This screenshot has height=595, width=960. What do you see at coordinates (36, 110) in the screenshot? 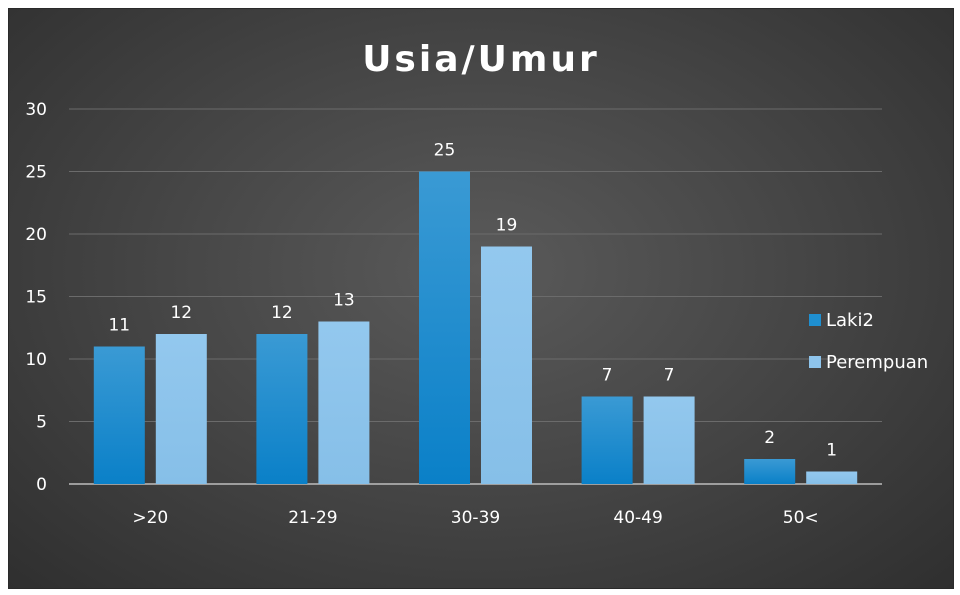
I see `y-tick-label: 30` at bounding box center [36, 110].